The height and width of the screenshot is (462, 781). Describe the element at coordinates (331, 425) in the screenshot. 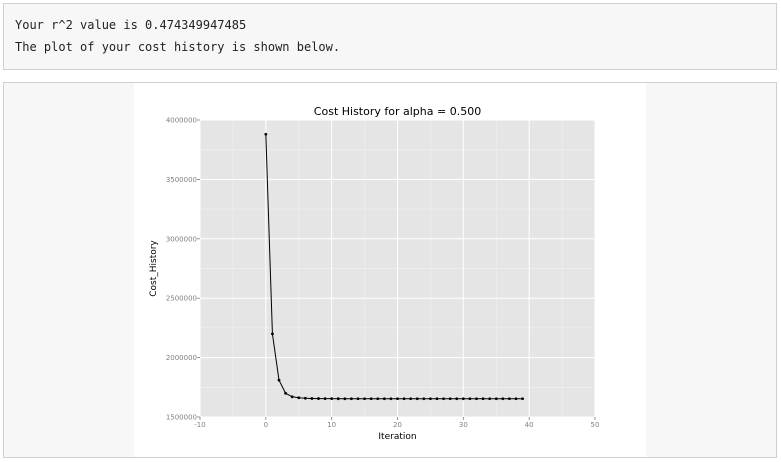

I see `x-tick-label: 10` at that location.